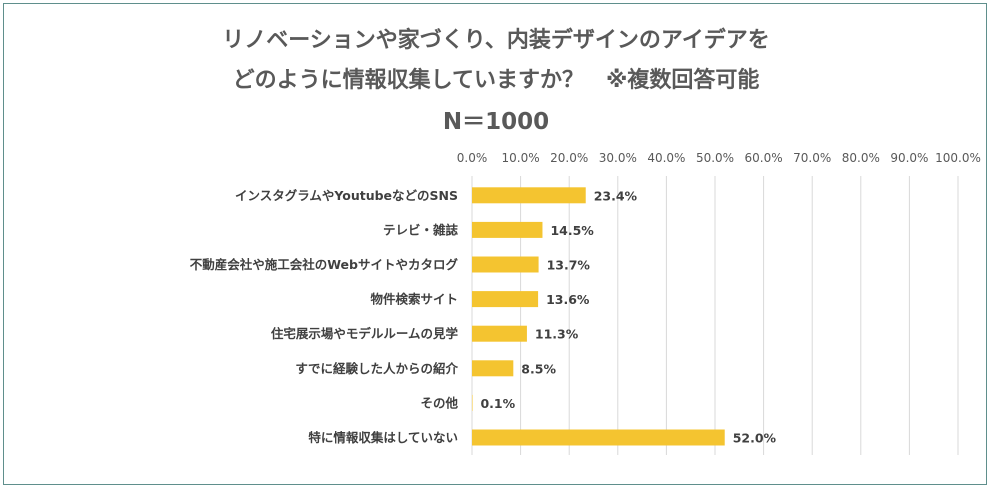 Image resolution: width=992 pixels, height=490 pixels. What do you see at coordinates (569, 158) in the screenshot?
I see `x-tick-label: 20.0%` at bounding box center [569, 158].